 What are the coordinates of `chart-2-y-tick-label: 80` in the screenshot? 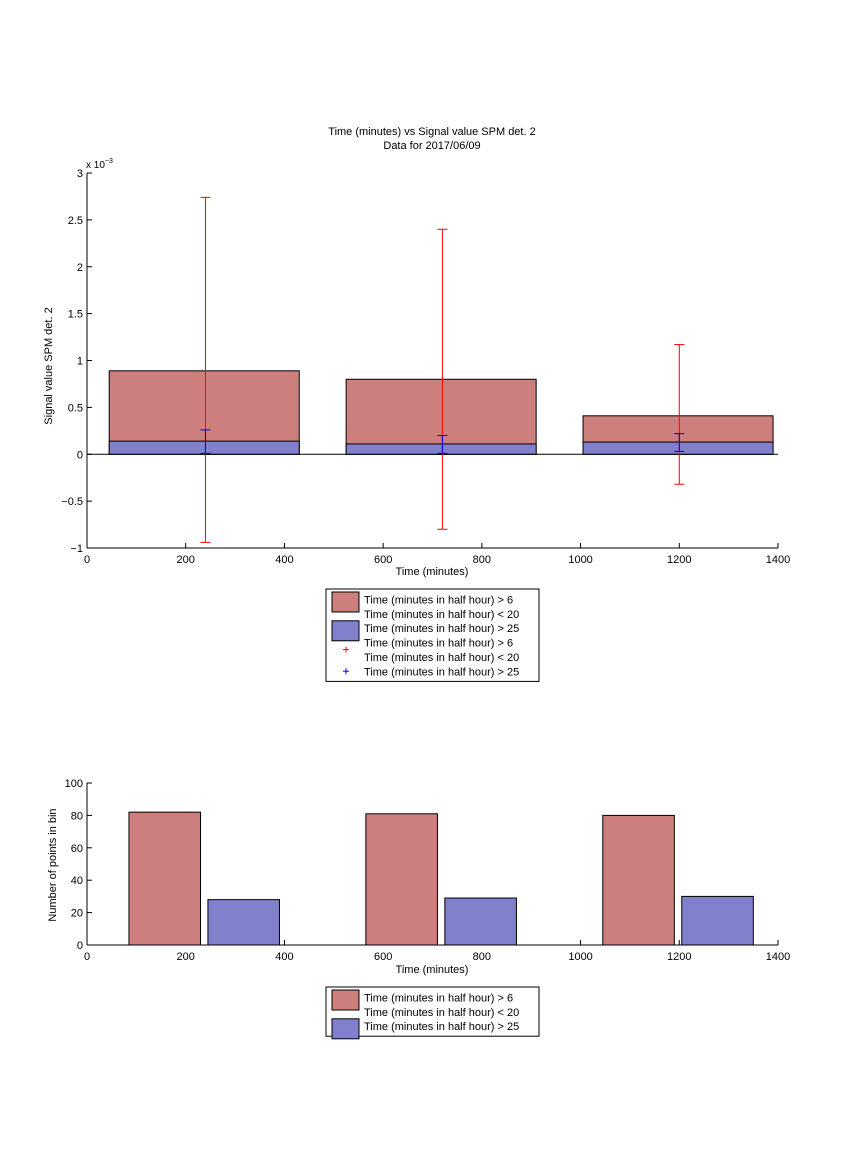 It's located at (77, 816).